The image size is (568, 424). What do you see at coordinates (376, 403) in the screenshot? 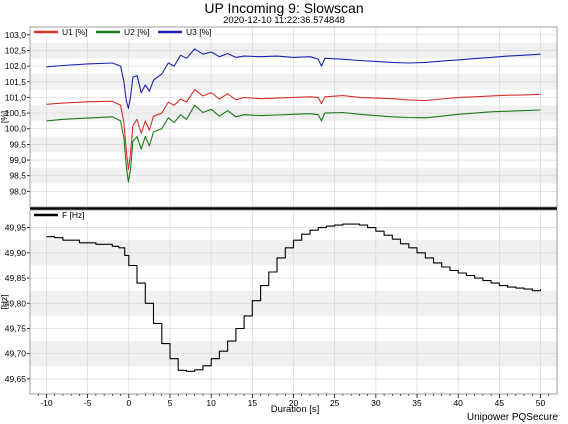
I see `x-tick-label: 30` at bounding box center [376, 403].